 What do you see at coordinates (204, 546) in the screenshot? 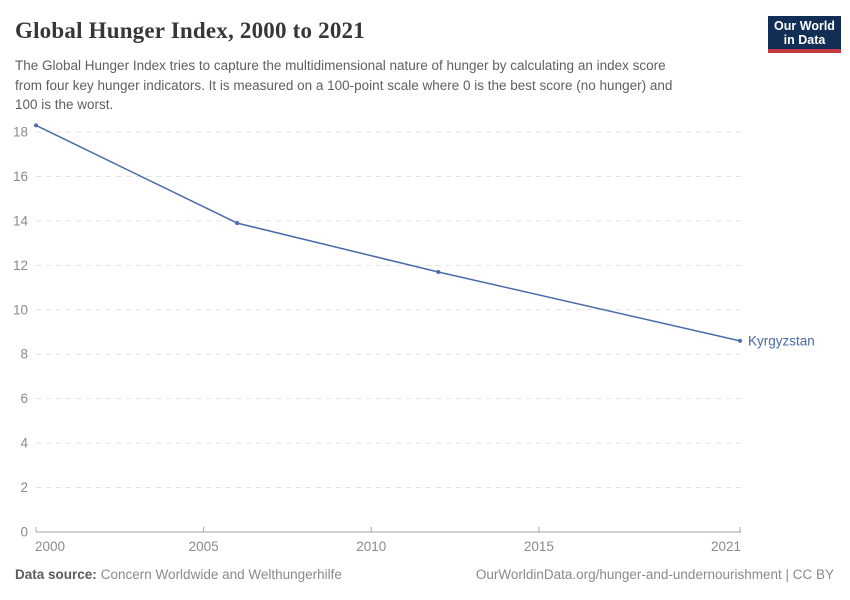
I see `x-axis-tick-label: 2005` at bounding box center [204, 546].